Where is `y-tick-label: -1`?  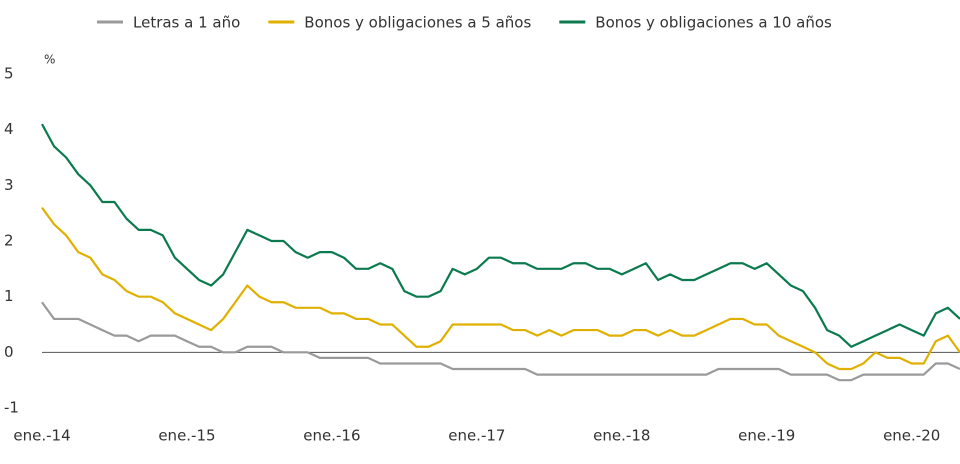
y-tick-label: -1 is located at coordinates (11, 408).